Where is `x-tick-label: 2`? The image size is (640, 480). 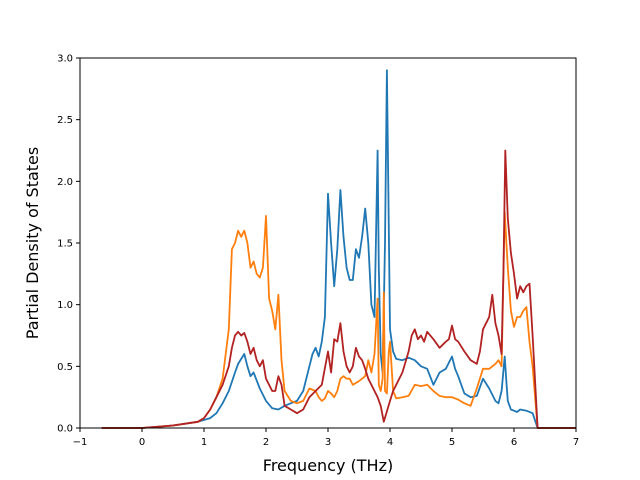
x-tick-label: 2 is located at coordinates (266, 442).